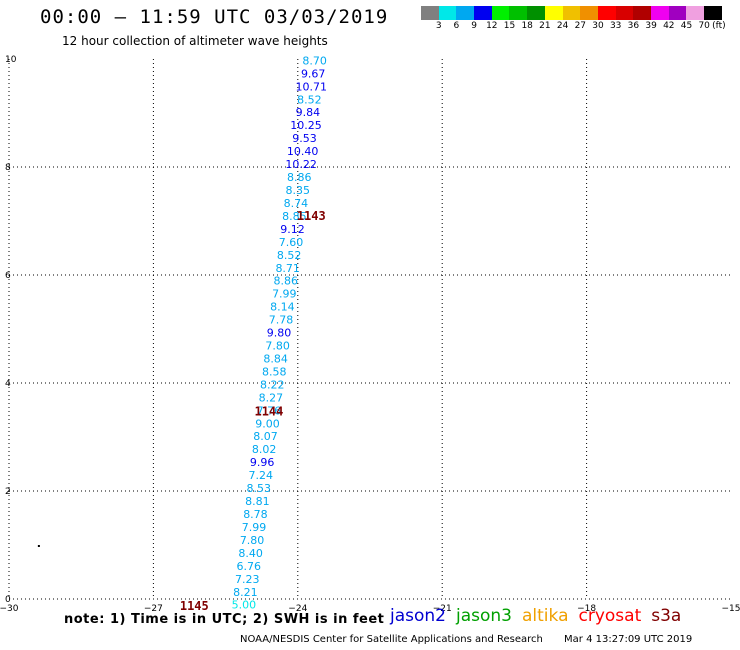  I want to click on color-scale-label: 12, so click(492, 26).